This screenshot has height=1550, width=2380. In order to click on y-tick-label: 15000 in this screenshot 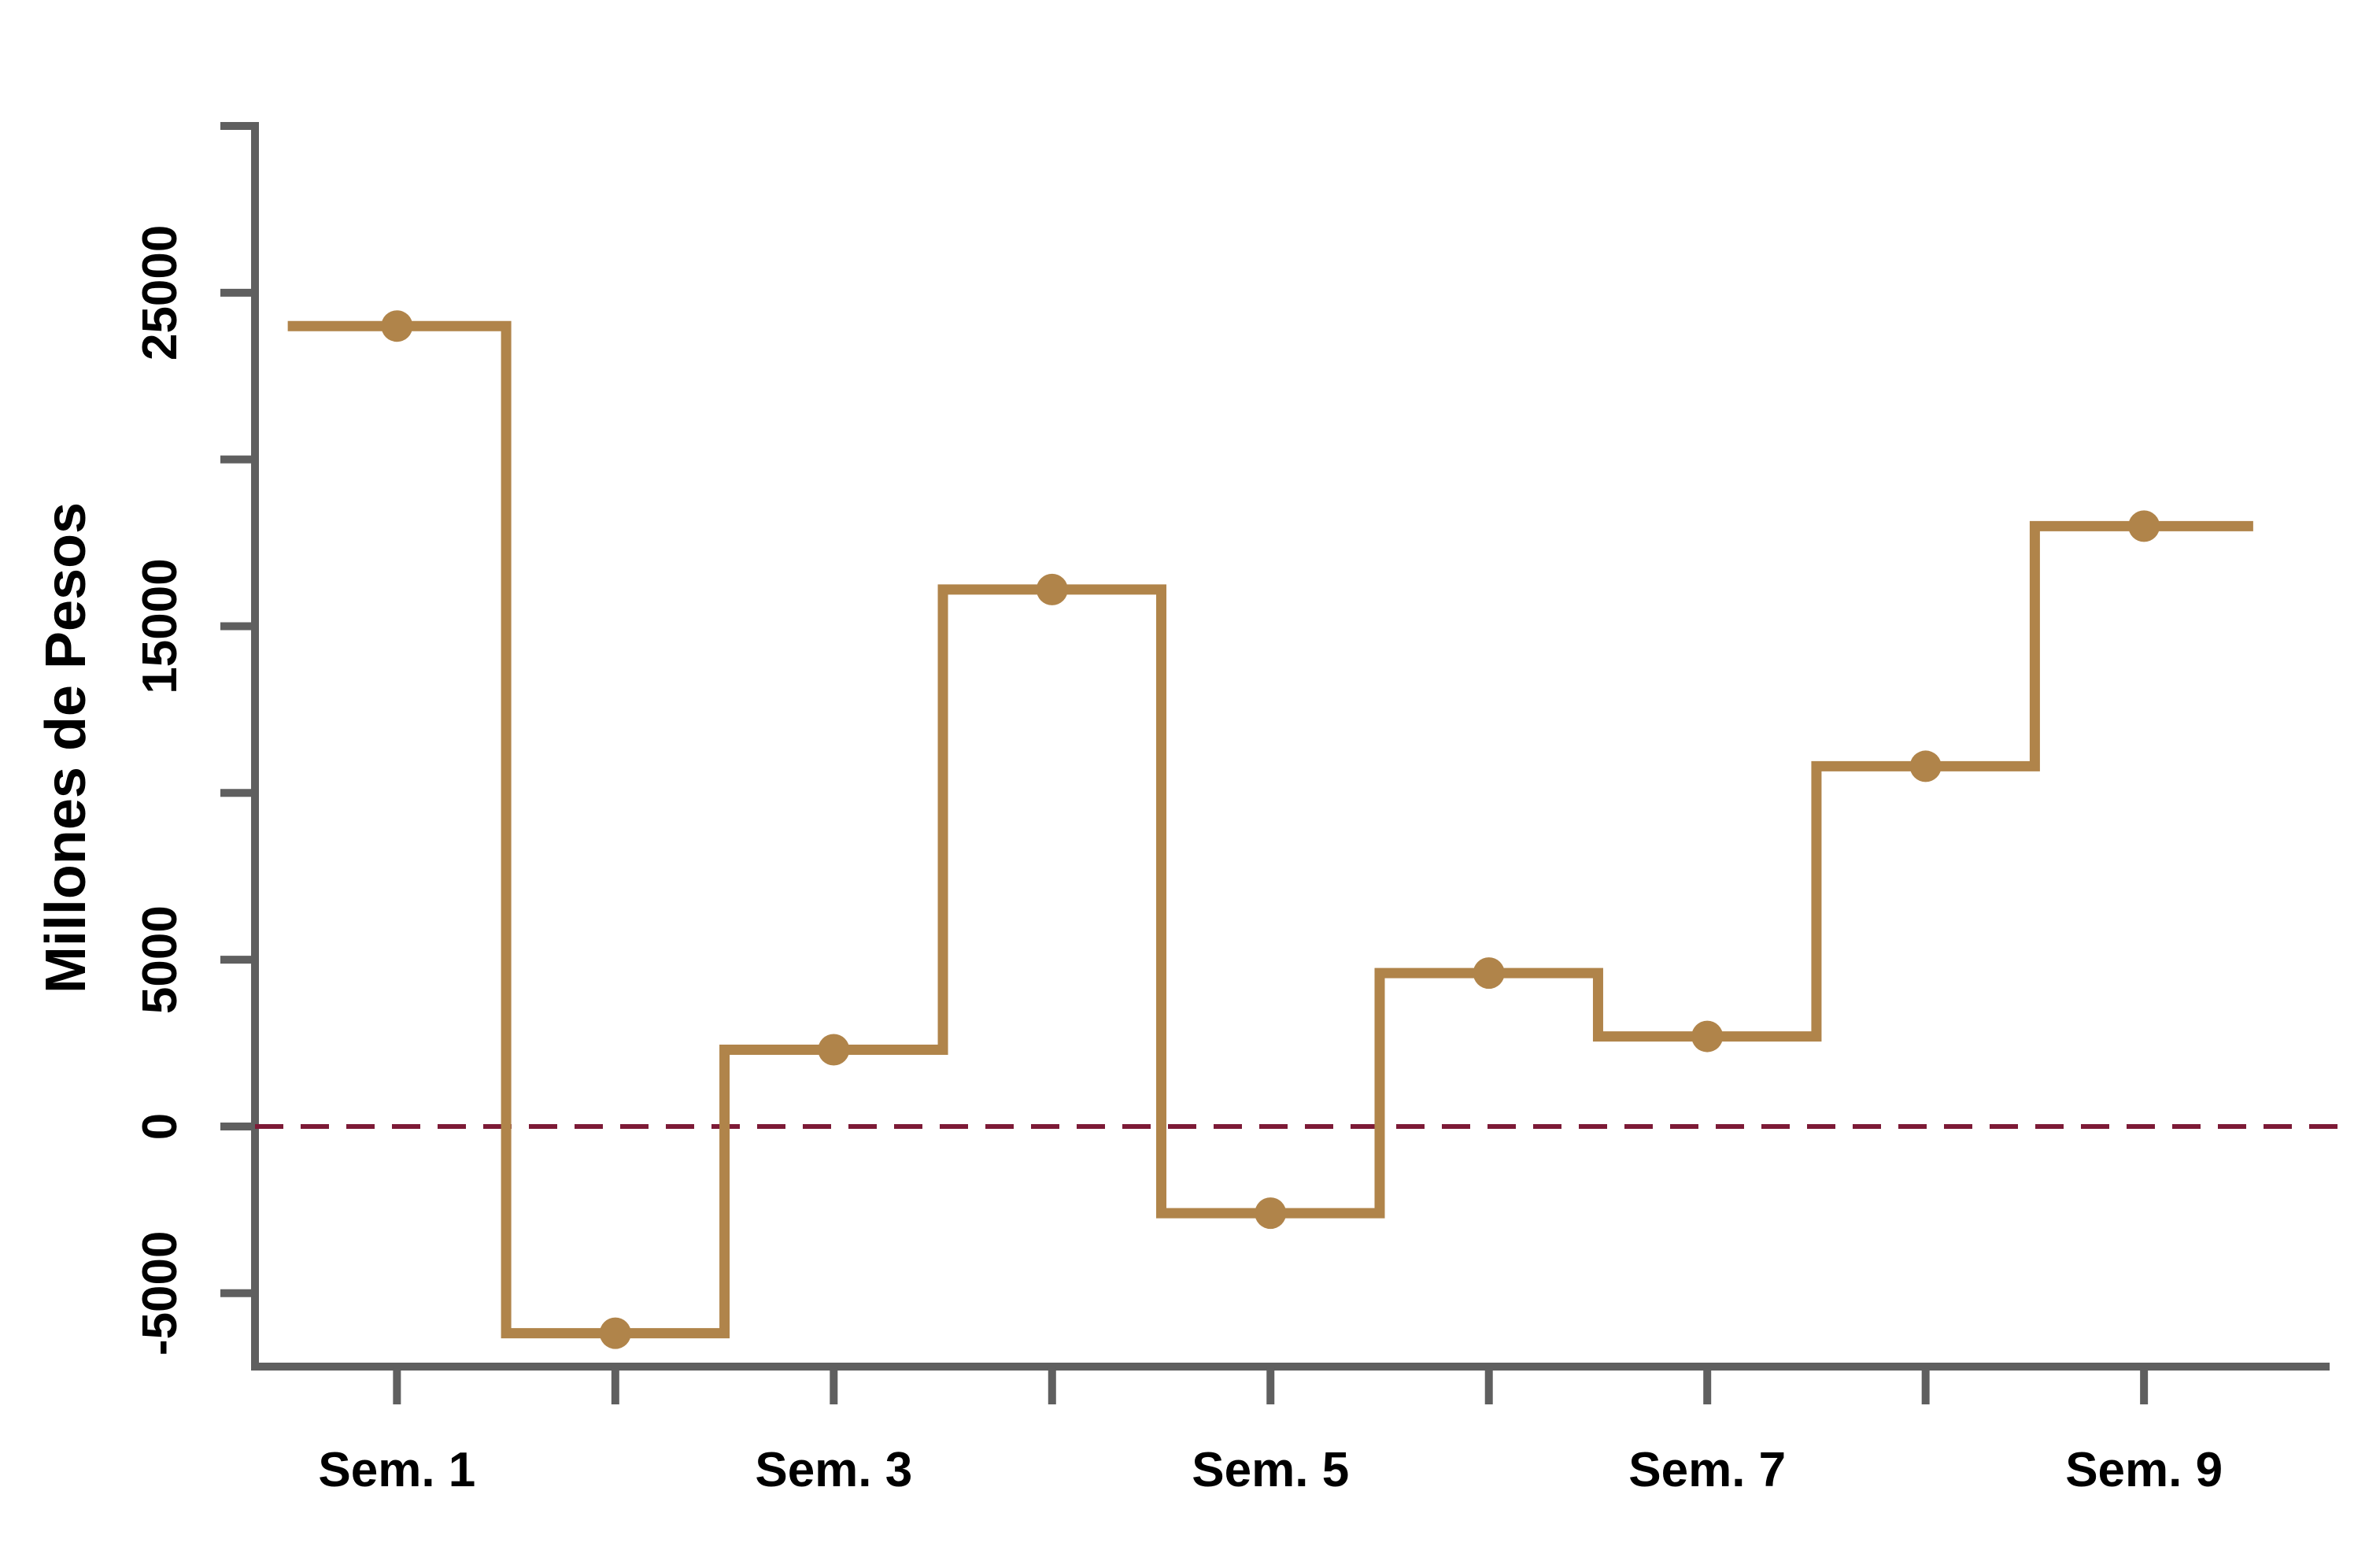, I will do `click(160, 626)`.